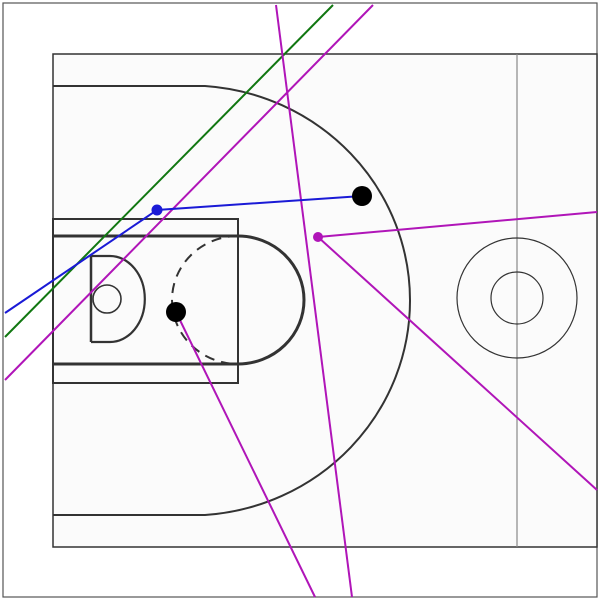 This screenshot has width=600, height=600. Describe the element at coordinates (318, 237) in the screenshot. I see `magenta-node` at that location.